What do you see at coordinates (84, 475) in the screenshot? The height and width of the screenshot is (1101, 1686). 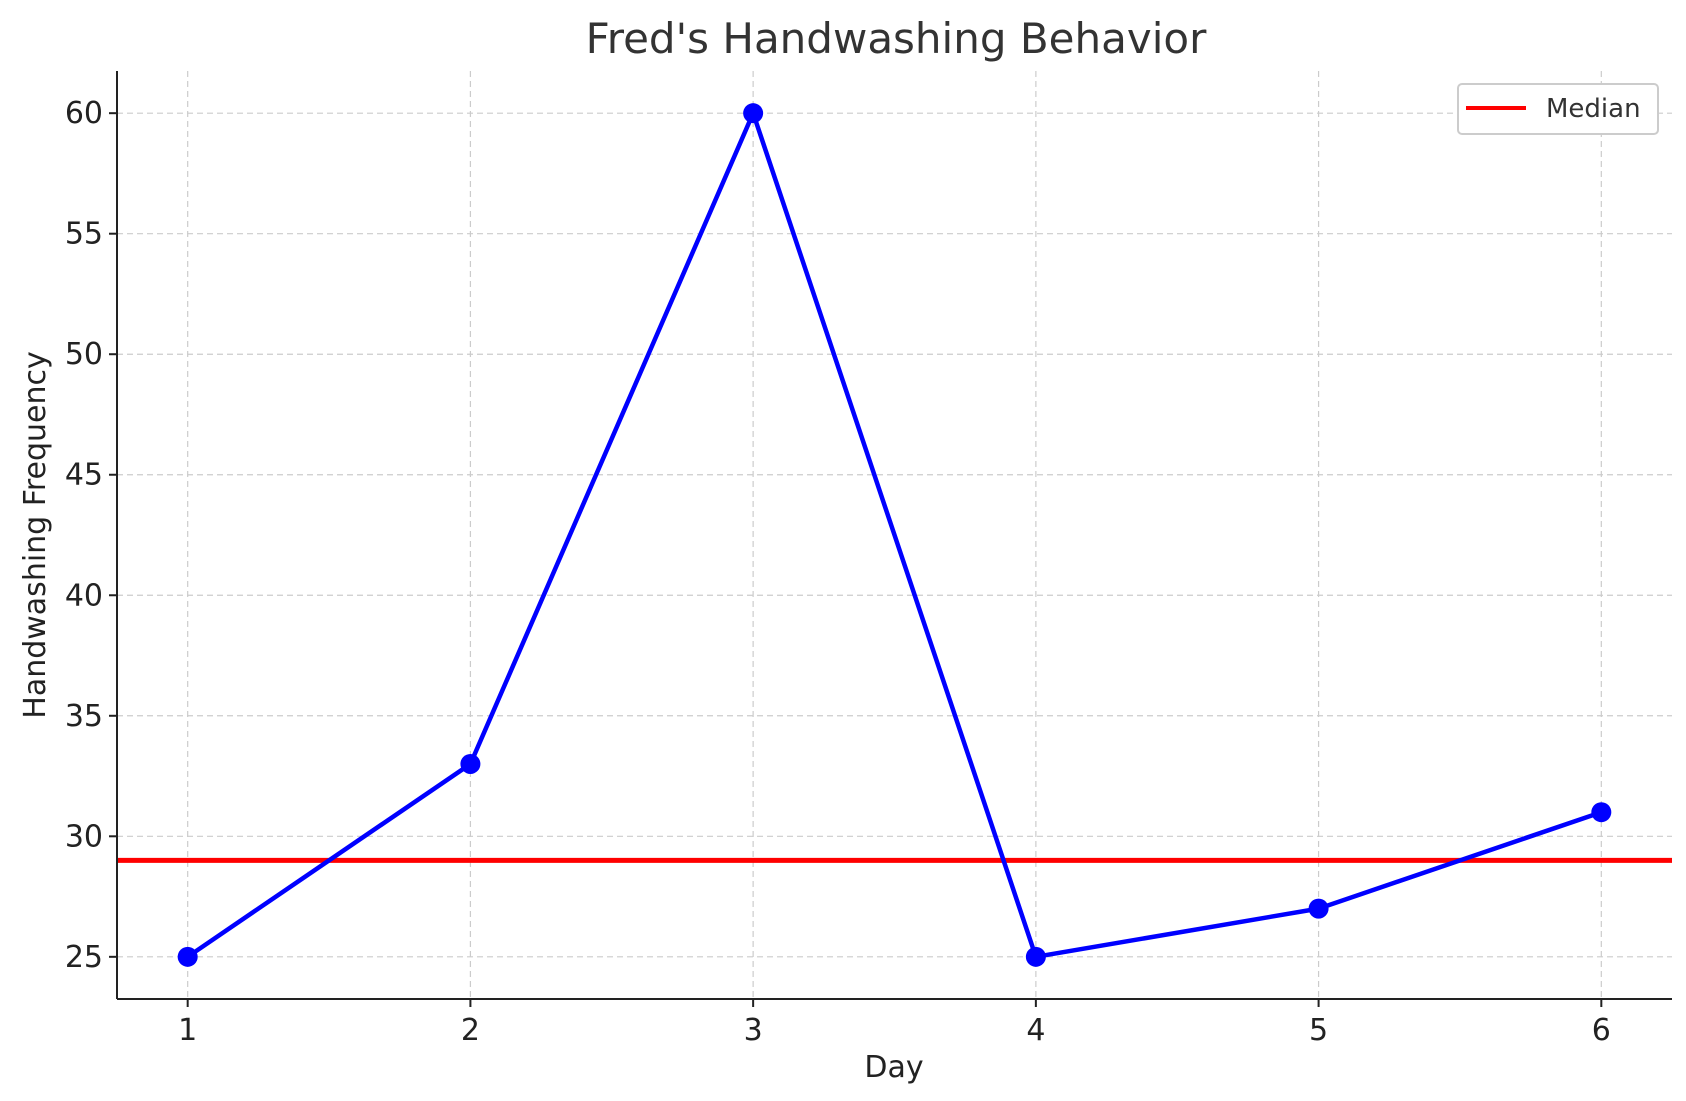 I see `y-tick-label: 45` at bounding box center [84, 475].